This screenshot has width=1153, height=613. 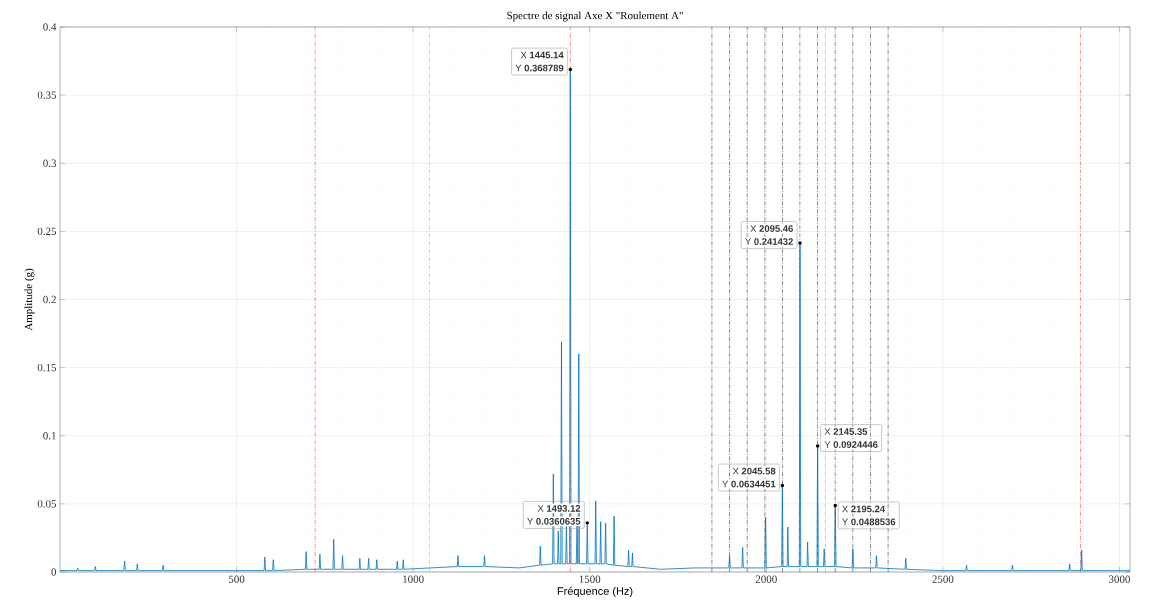 I want to click on x-tick-label: 1500, so click(x=590, y=579).